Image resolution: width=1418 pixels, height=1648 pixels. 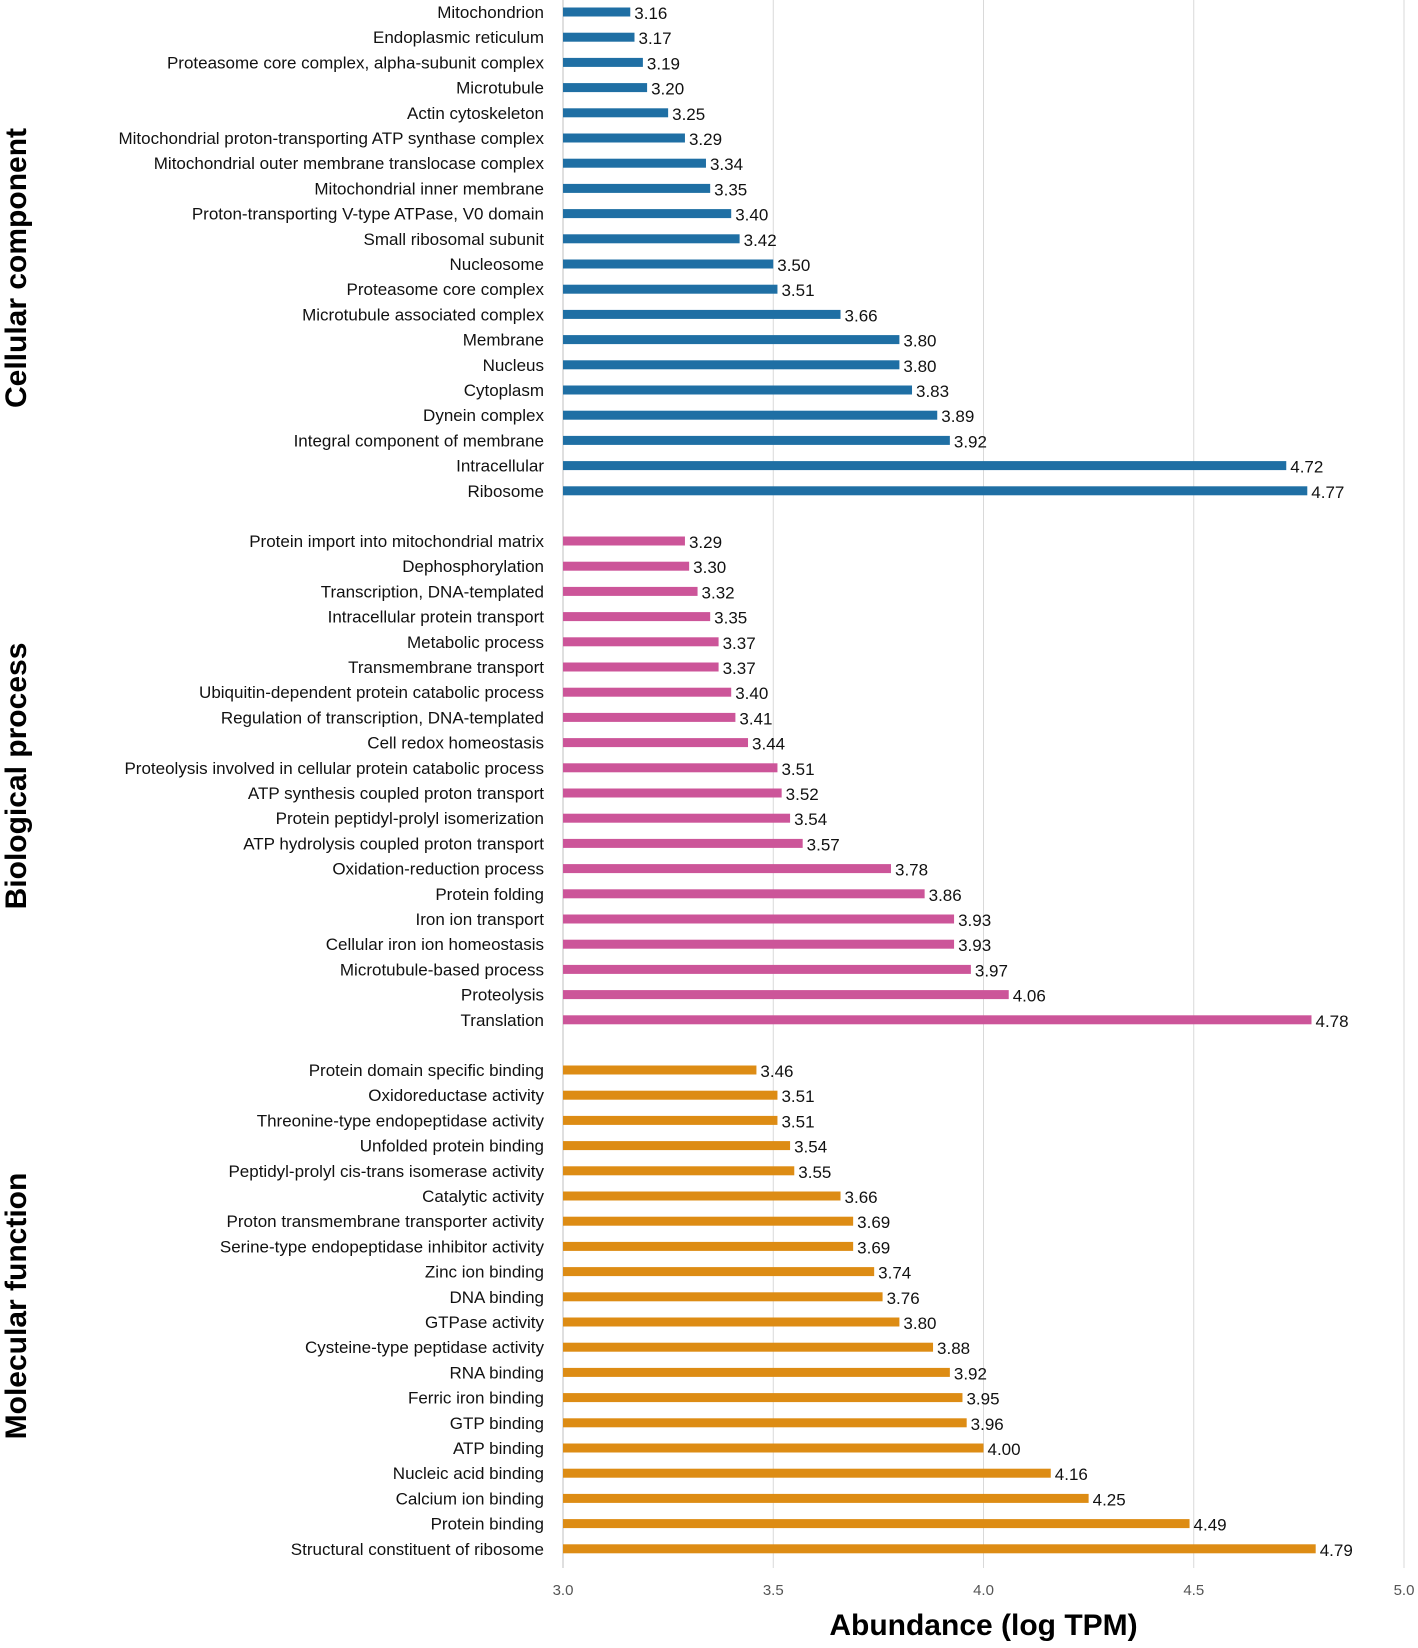 What do you see at coordinates (479, 919) in the screenshot?
I see `biological-process-category-label: Iron ion transport` at bounding box center [479, 919].